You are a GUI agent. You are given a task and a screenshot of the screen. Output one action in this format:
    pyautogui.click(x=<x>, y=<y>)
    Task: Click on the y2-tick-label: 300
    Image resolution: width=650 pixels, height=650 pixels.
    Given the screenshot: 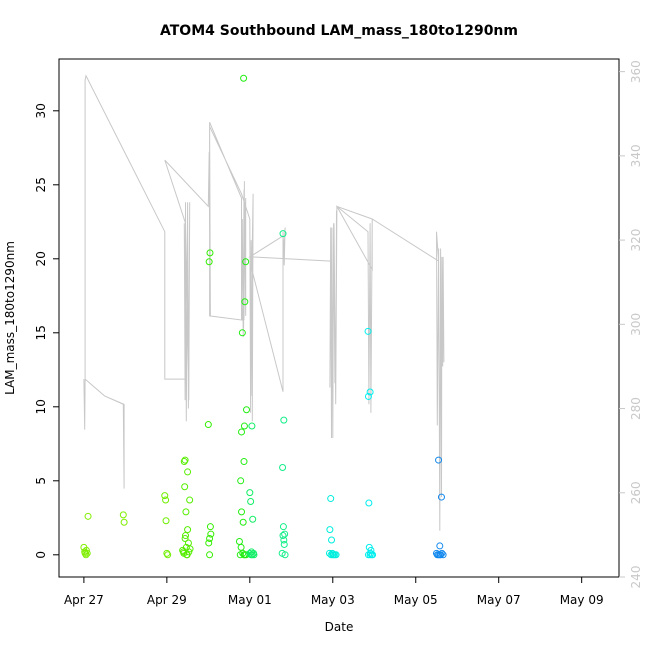 What is the action you would take?
    pyautogui.click(x=636, y=324)
    